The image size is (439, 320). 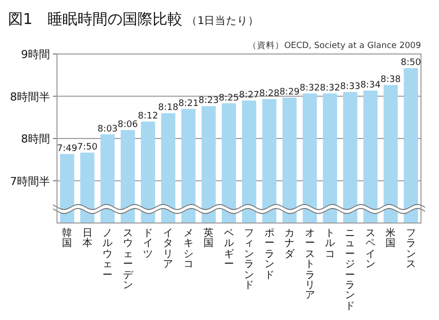 I want to click on chart-title: 図1 睡眠時間の国際比較, so click(x=95, y=19).